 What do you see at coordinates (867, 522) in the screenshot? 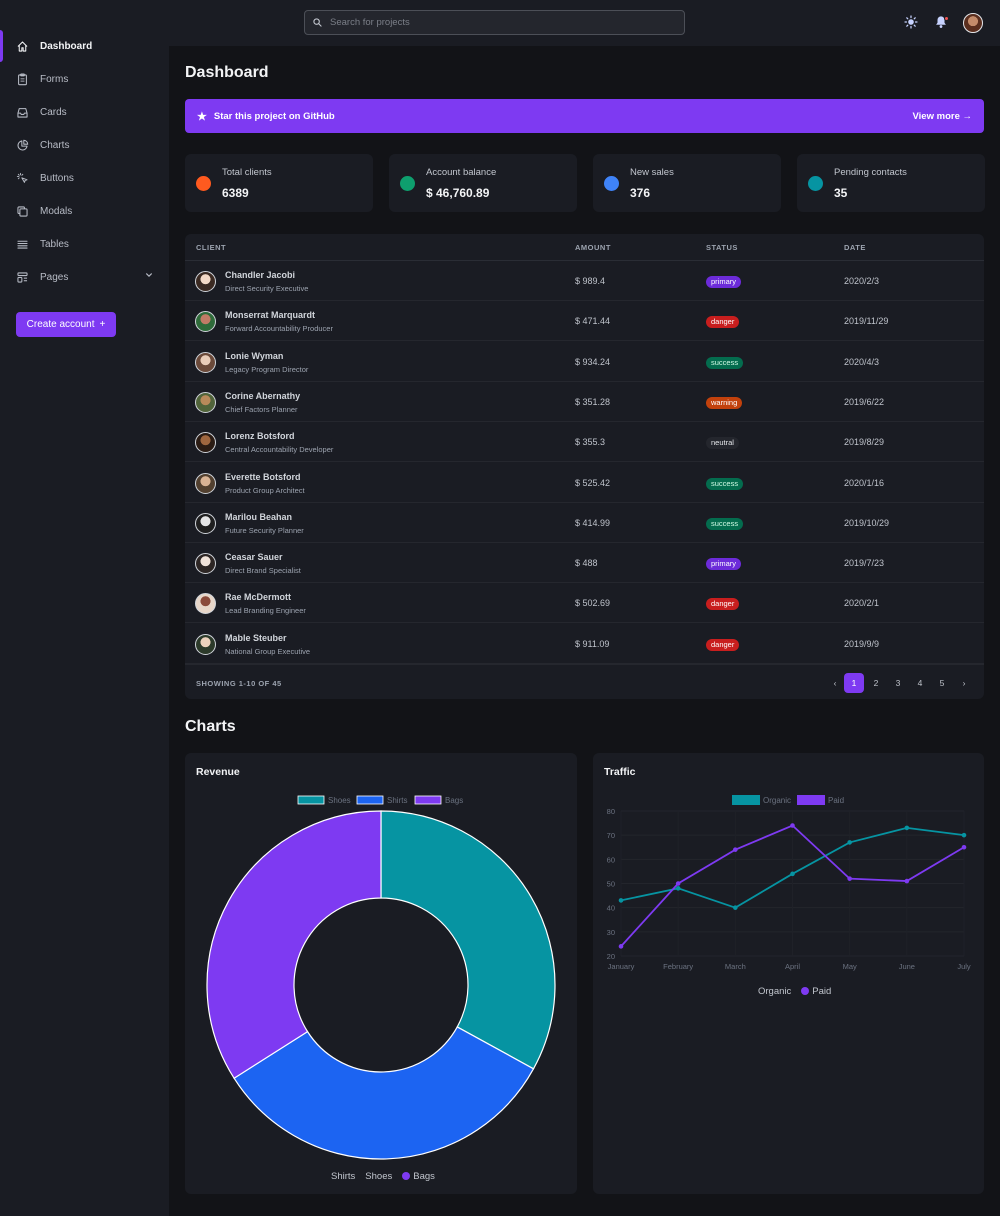
I see `date-cell: 2019/10/29` at bounding box center [867, 522].